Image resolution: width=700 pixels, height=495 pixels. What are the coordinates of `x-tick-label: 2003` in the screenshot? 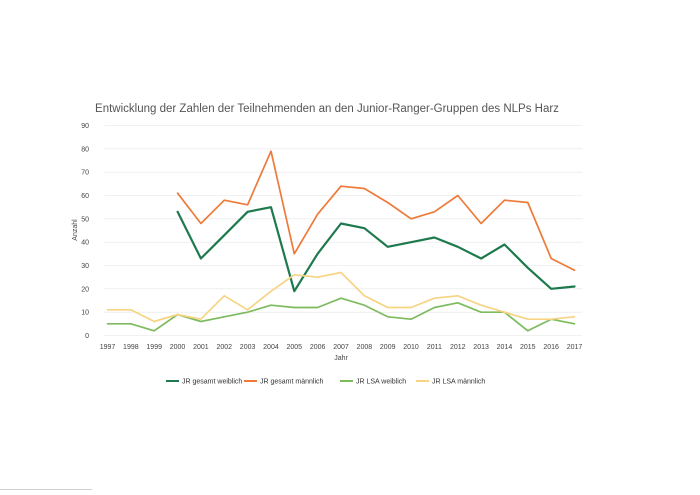 It's located at (248, 347).